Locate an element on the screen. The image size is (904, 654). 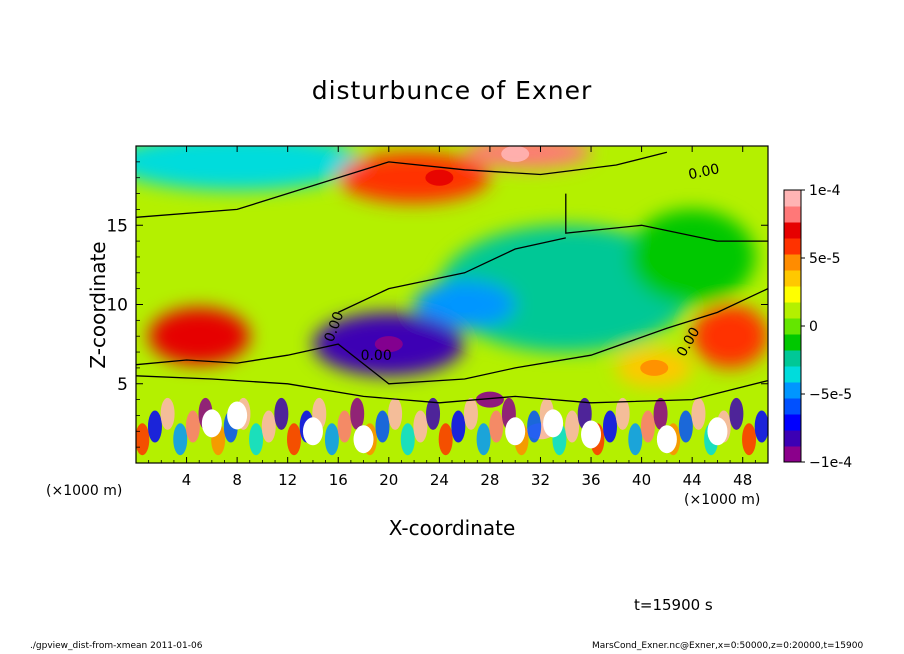
colorbar-tick-label-1: 5e-5 is located at coordinates (824, 259).